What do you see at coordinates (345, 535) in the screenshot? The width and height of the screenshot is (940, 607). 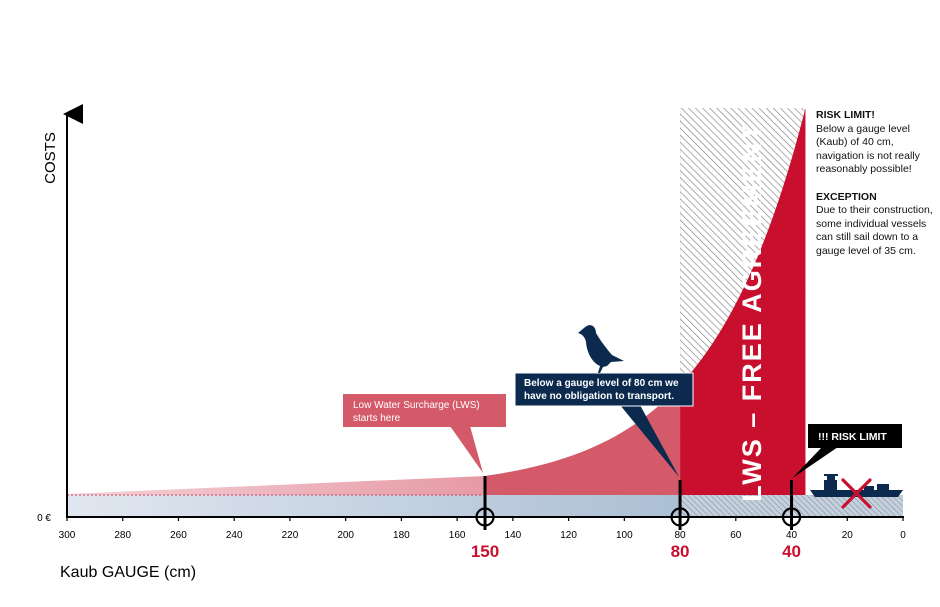 I see `x-tick-label: 200` at bounding box center [345, 535].